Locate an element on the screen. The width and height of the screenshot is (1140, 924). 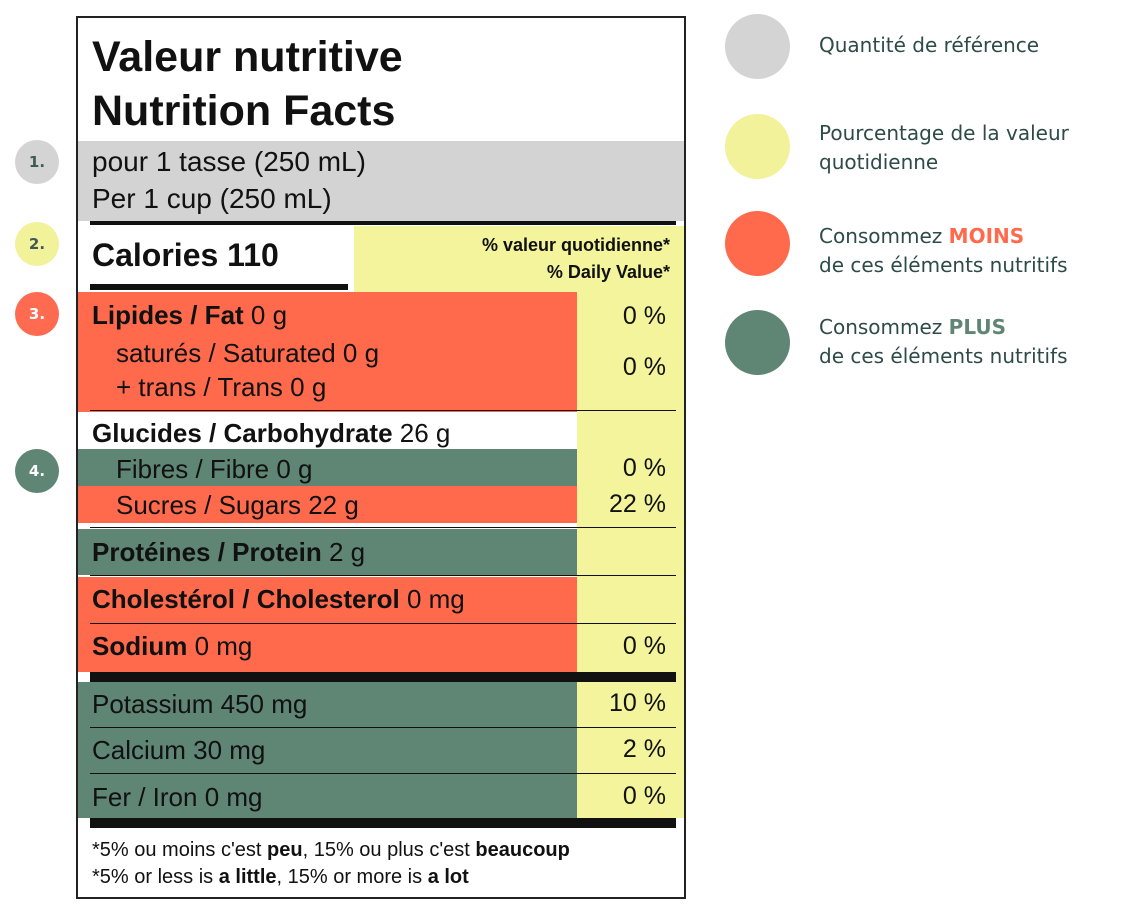
sugars-row: Sucres / Sugars 22 g is located at coordinates (237, 505).